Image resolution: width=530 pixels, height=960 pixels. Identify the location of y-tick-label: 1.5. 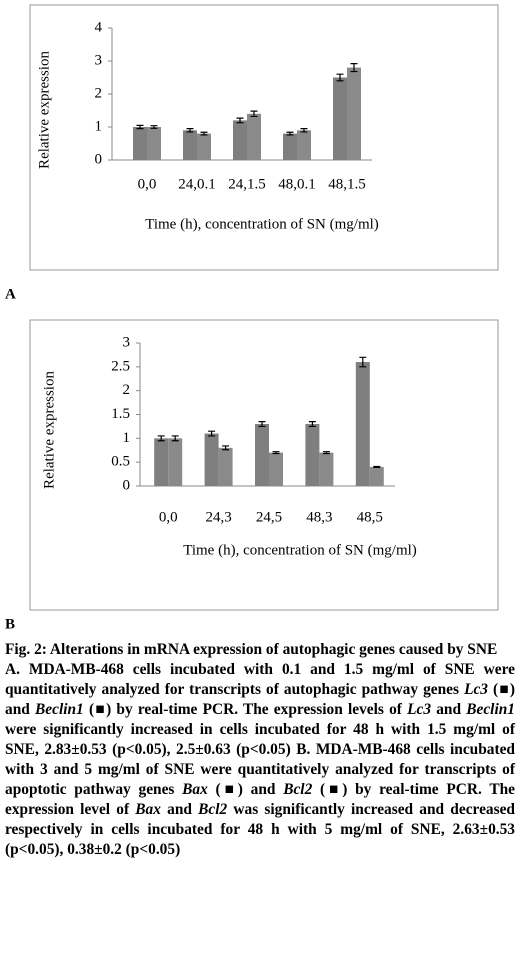
(120, 414).